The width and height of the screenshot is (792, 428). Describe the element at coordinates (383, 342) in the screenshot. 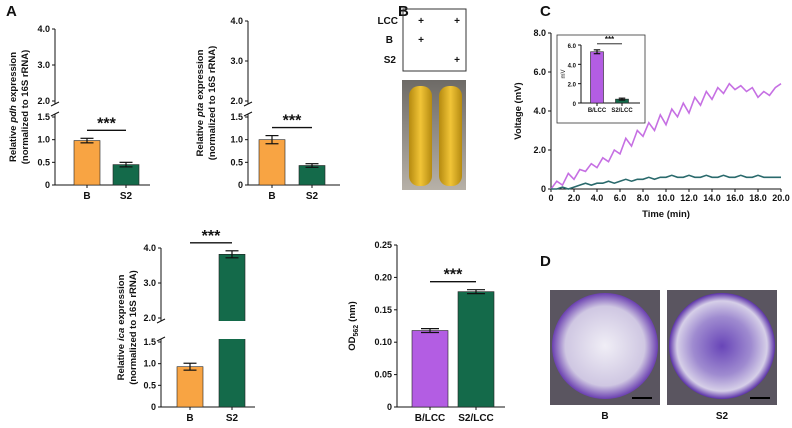

I see `y-tick-label: 0.10` at that location.